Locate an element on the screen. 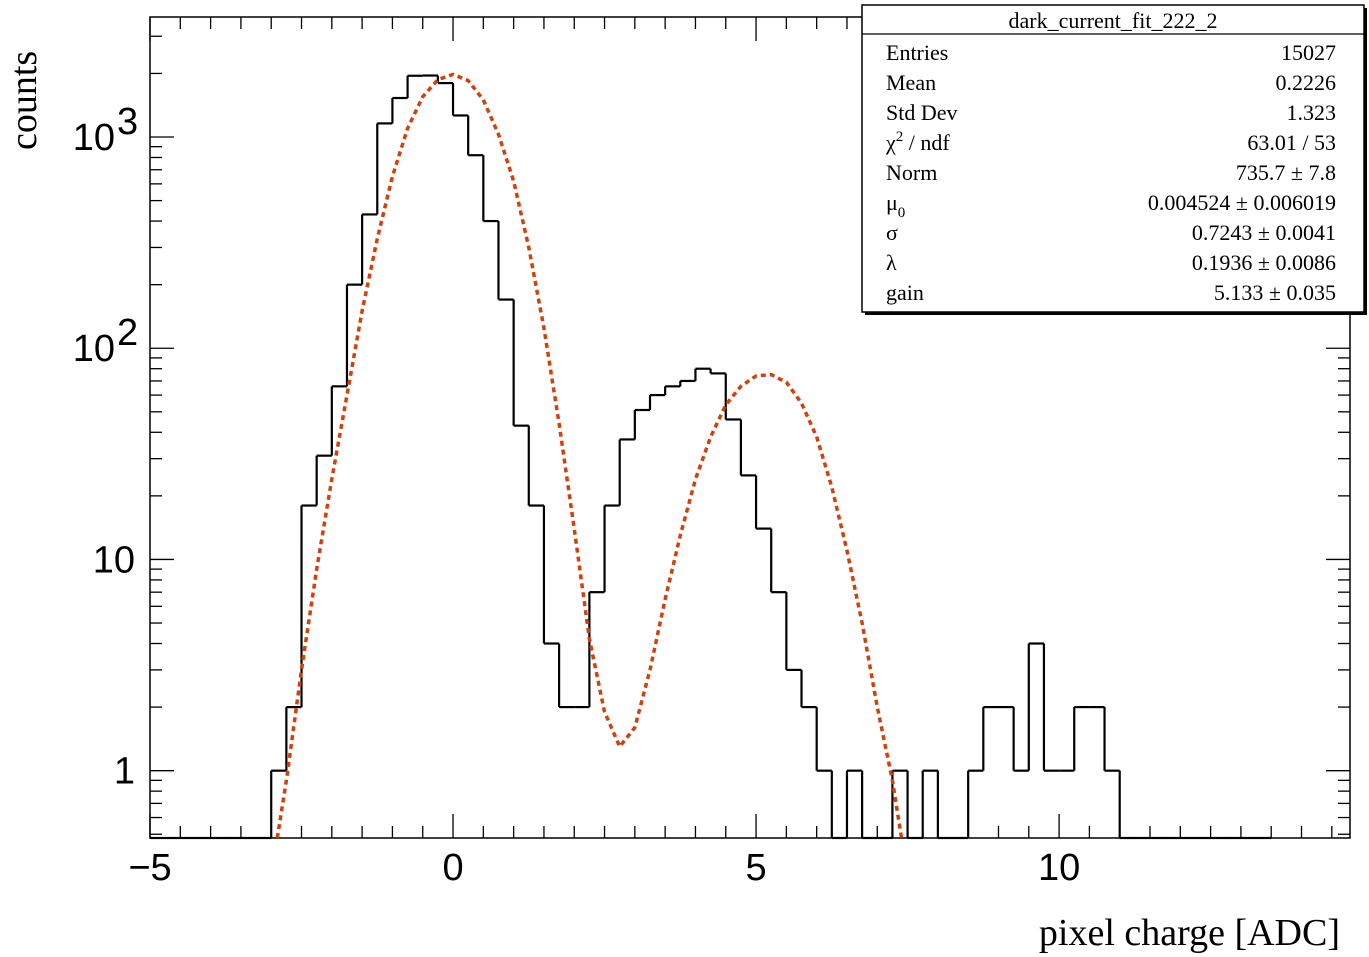 This screenshot has width=1369, height=957. stats-row-label: μ0 is located at coordinates (895, 205).